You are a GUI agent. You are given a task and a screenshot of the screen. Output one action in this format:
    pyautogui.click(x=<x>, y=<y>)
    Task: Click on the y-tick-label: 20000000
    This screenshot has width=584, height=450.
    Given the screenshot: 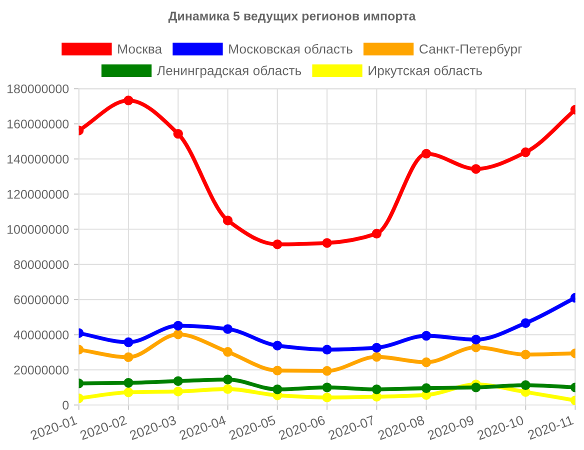 What is the action you would take?
    pyautogui.click(x=41, y=370)
    